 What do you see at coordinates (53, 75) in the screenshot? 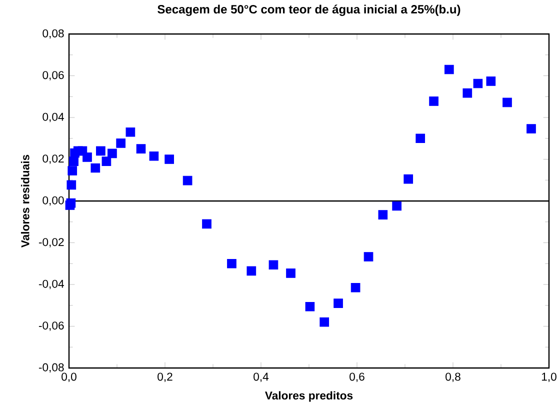
I see `y-tick-label: 0,06` at bounding box center [53, 75].